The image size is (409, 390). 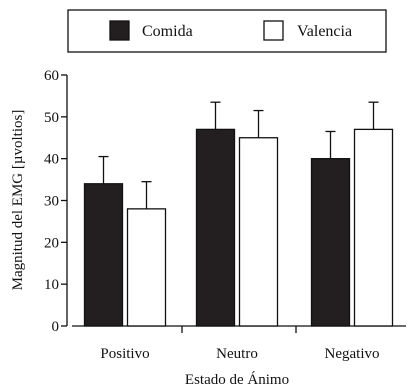 What do you see at coordinates (51, 202) in the screenshot?
I see `y-tick-label: 30` at bounding box center [51, 202].